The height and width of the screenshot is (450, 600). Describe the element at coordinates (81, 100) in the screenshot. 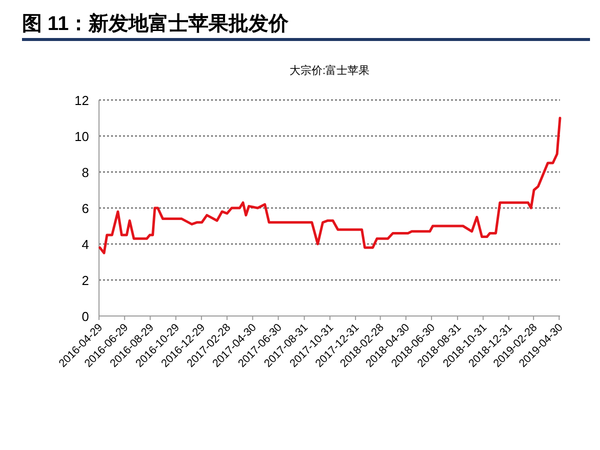

I see `y-tick-label: 12` at that location.